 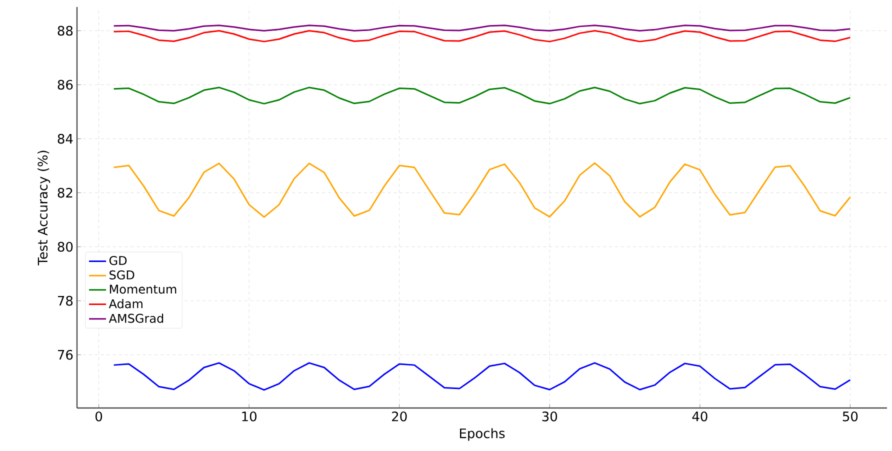 What do you see at coordinates (65, 85) in the screenshot?
I see `y-tick-label: 86` at bounding box center [65, 85].